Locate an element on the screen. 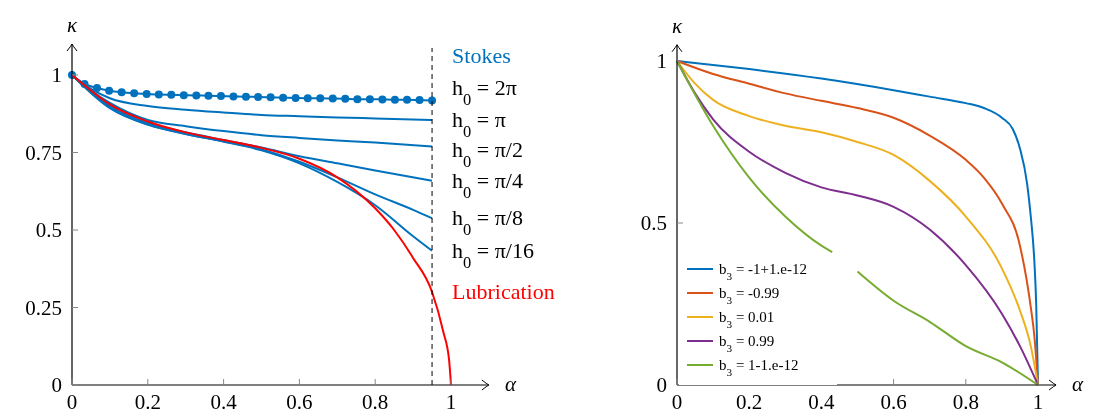 The height and width of the screenshot is (419, 1098). y-tick-label: 0.25 is located at coordinates (43, 307).